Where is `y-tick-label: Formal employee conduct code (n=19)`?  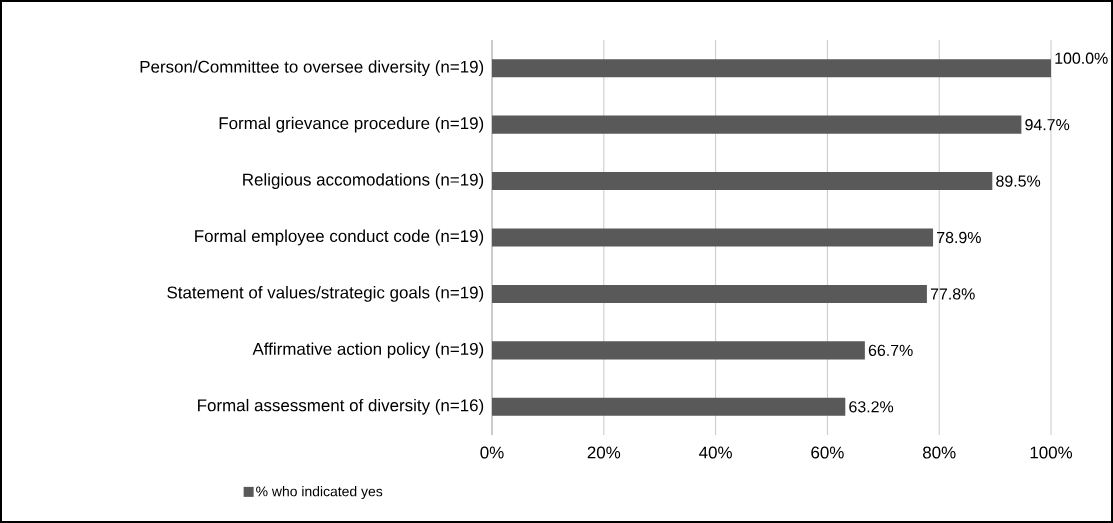
y-tick-label: Formal employee conduct code (n=19) is located at coordinates (339, 237).